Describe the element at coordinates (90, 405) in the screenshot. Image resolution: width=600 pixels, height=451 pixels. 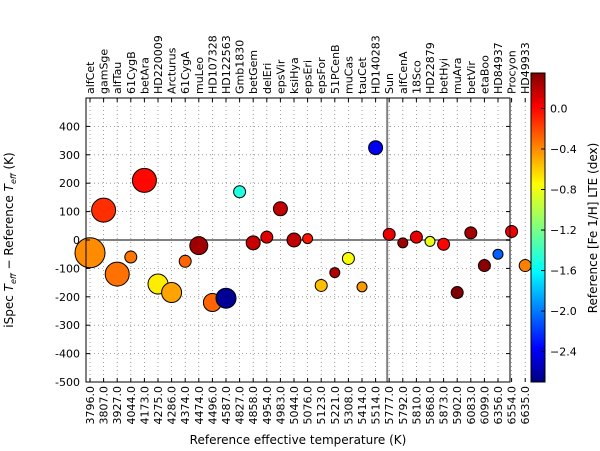
I see `x-tick-label-teff: 3796.0` at that location.